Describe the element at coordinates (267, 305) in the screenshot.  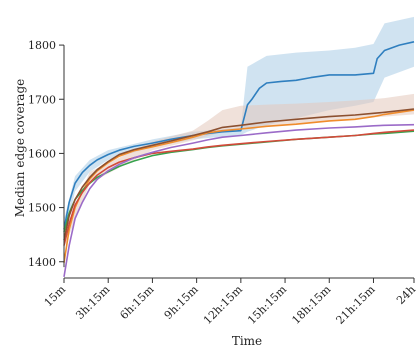
I see `x-tick-label: 15h:15m` at that location.